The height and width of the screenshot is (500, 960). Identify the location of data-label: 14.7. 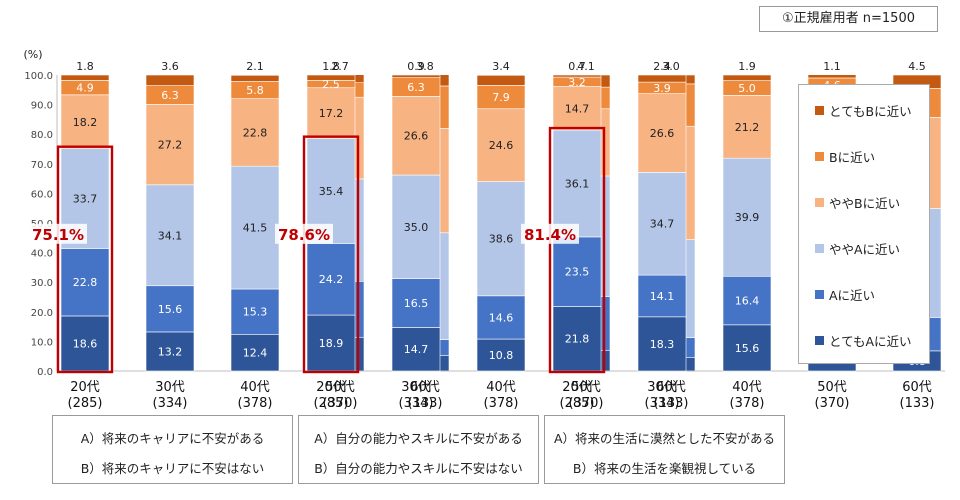
(416, 349).